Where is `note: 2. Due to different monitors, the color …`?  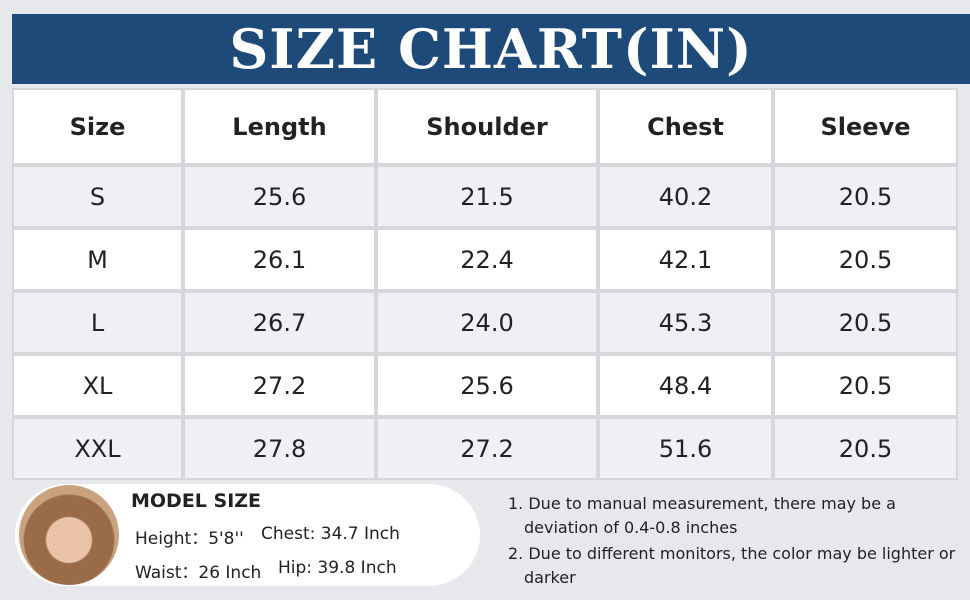
note: 2. Due to different monitors, the color … is located at coordinates (732, 565).